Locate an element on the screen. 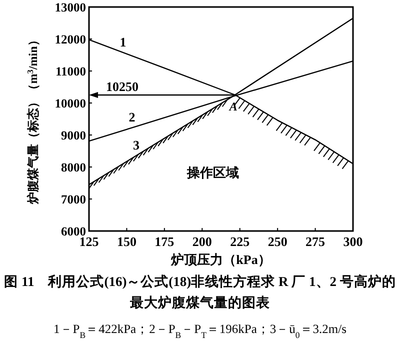 This screenshot has height=344, width=400. y-tick-label: 10000 is located at coordinates (70, 103).